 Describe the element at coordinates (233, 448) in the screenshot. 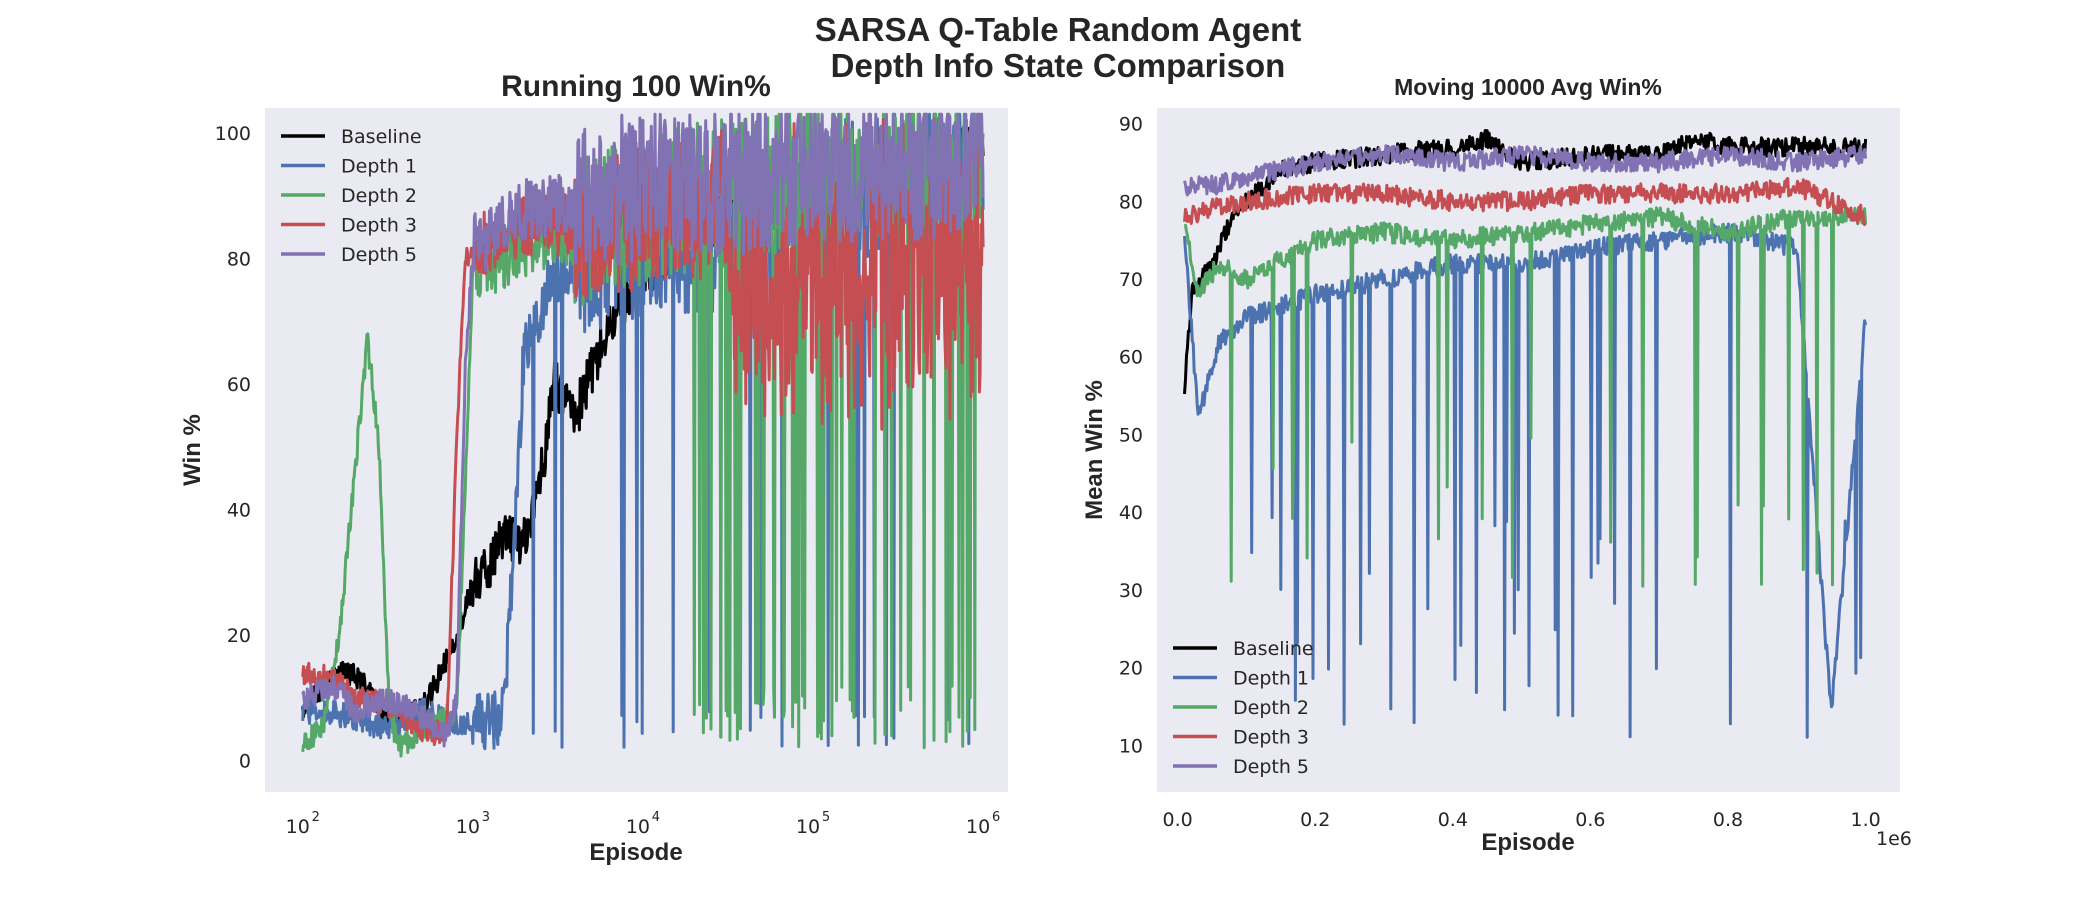

I see `left-y-ticks: 0 20 40 60 80 100` at that location.